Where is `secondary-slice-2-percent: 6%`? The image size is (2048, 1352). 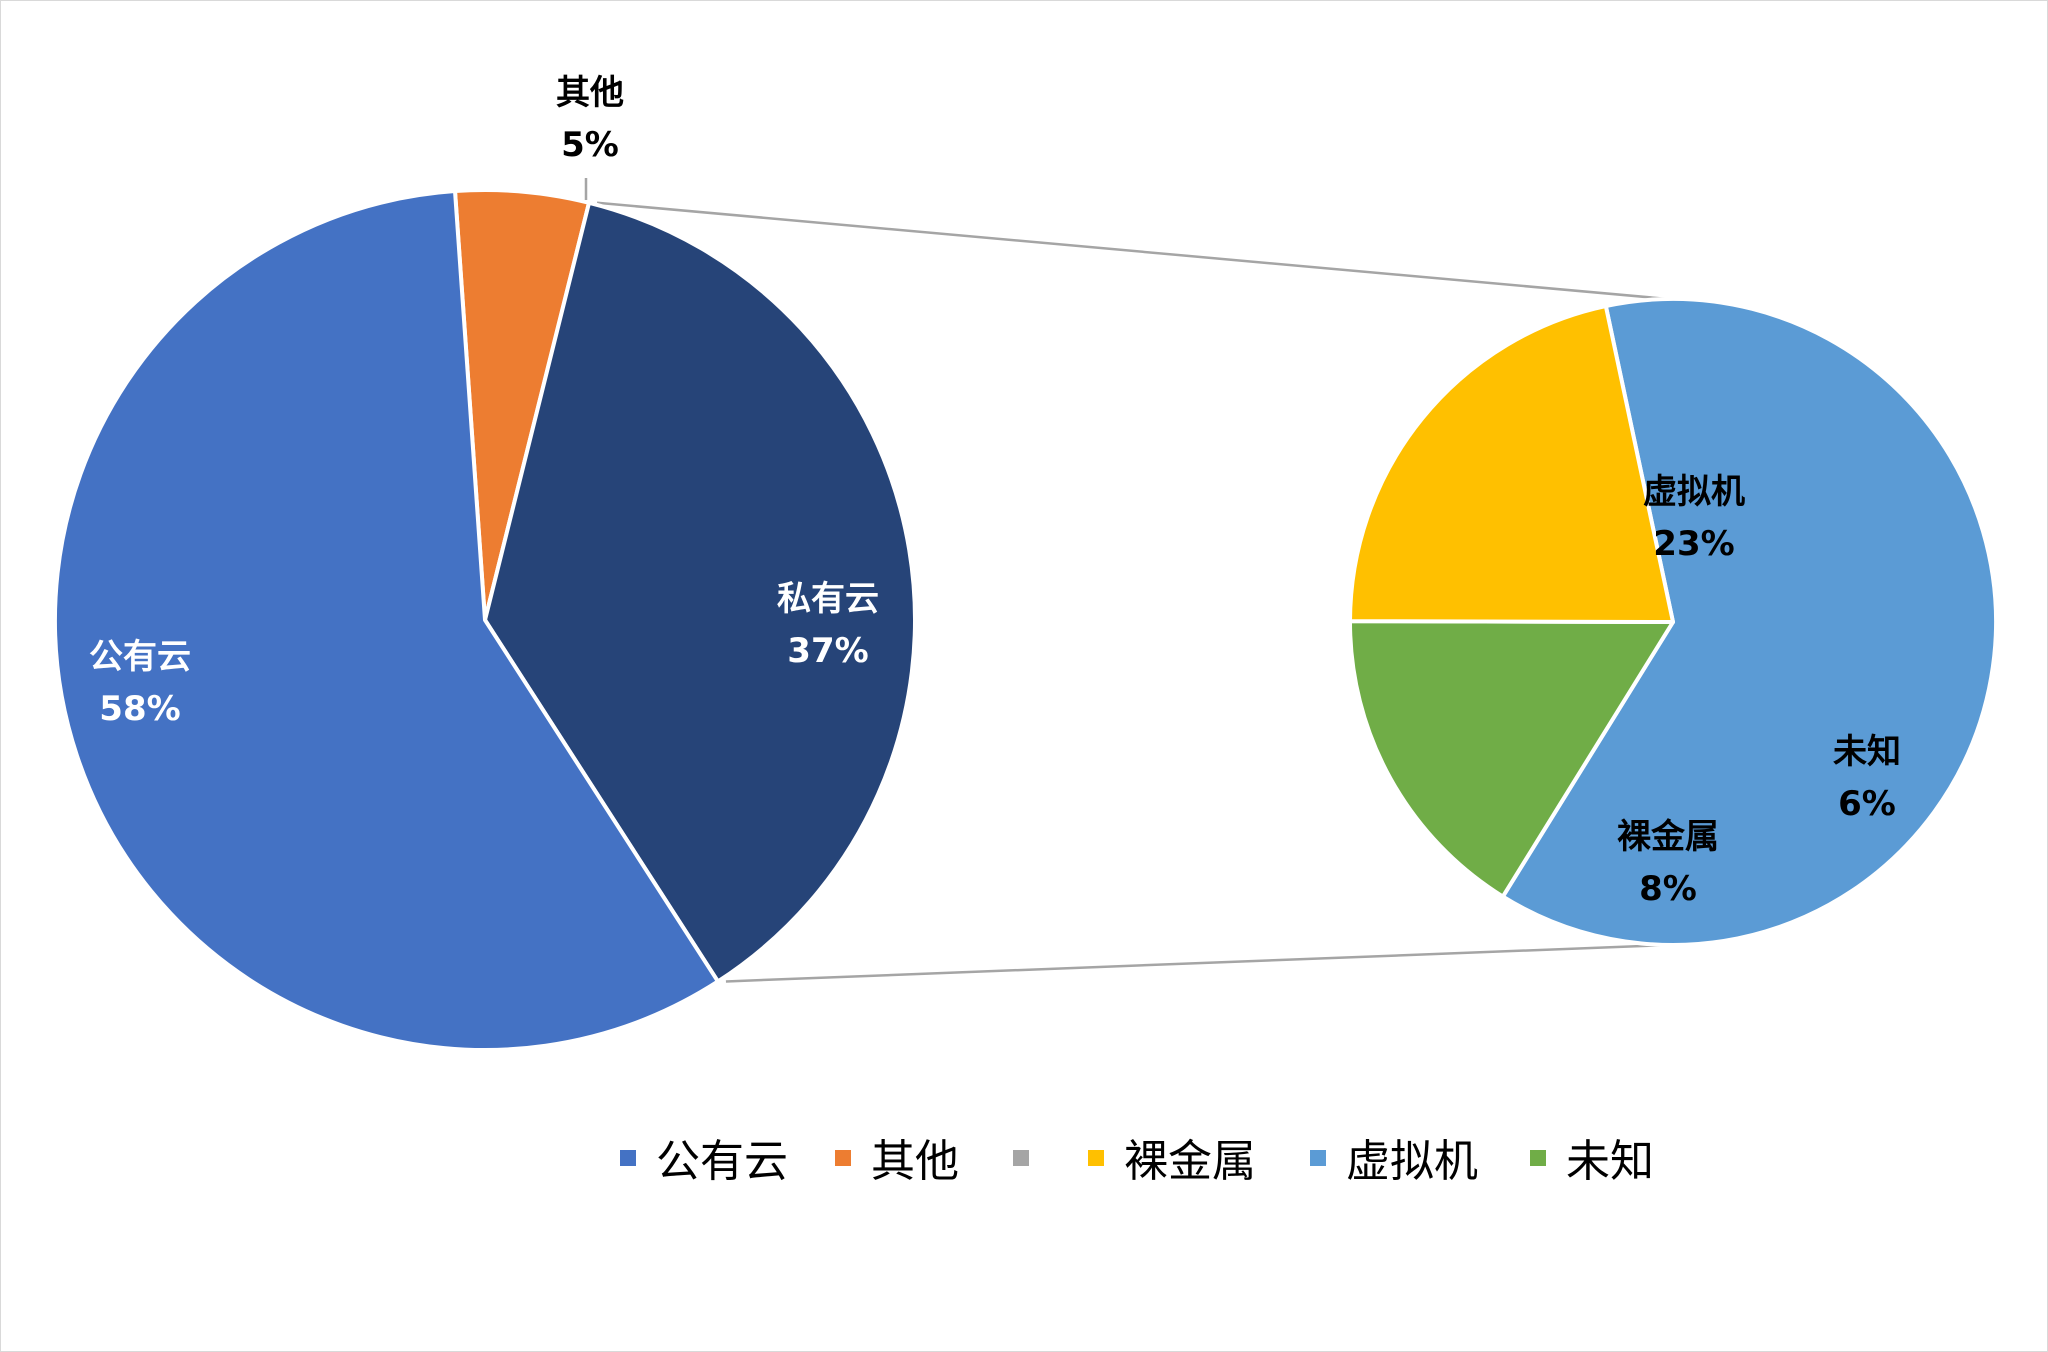 secondary-slice-2-percent: 6% is located at coordinates (1867, 804).